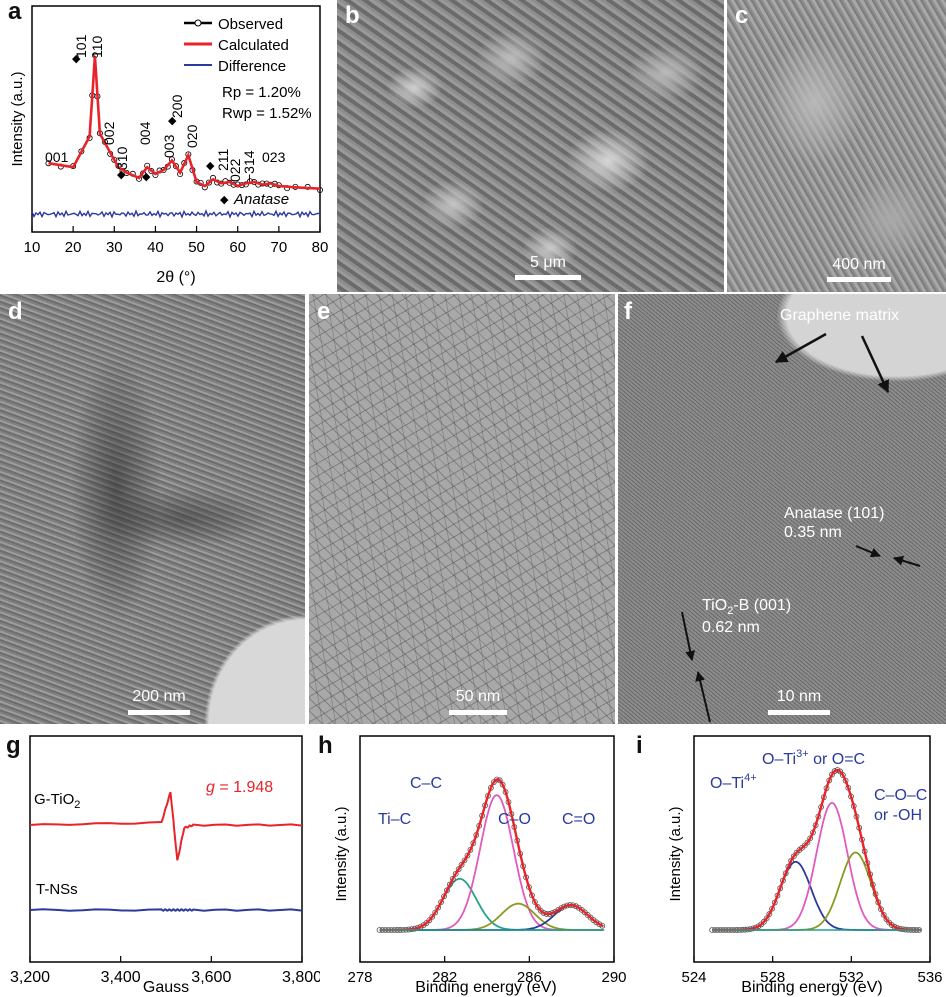 The width and height of the screenshot is (946, 997). What do you see at coordinates (15, 12) in the screenshot?
I see `panel-label-a: a` at bounding box center [15, 12].